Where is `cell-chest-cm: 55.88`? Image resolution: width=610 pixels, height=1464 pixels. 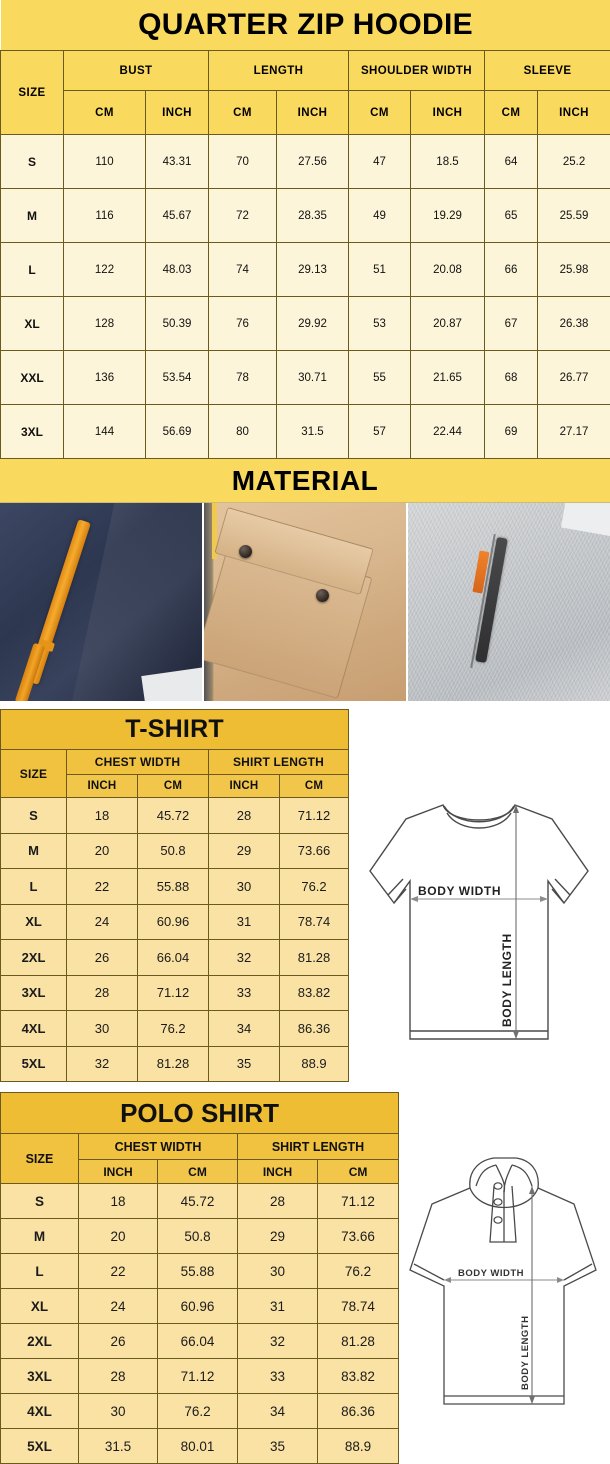
cell-chest-cm: 55.88 is located at coordinates (198, 1271).